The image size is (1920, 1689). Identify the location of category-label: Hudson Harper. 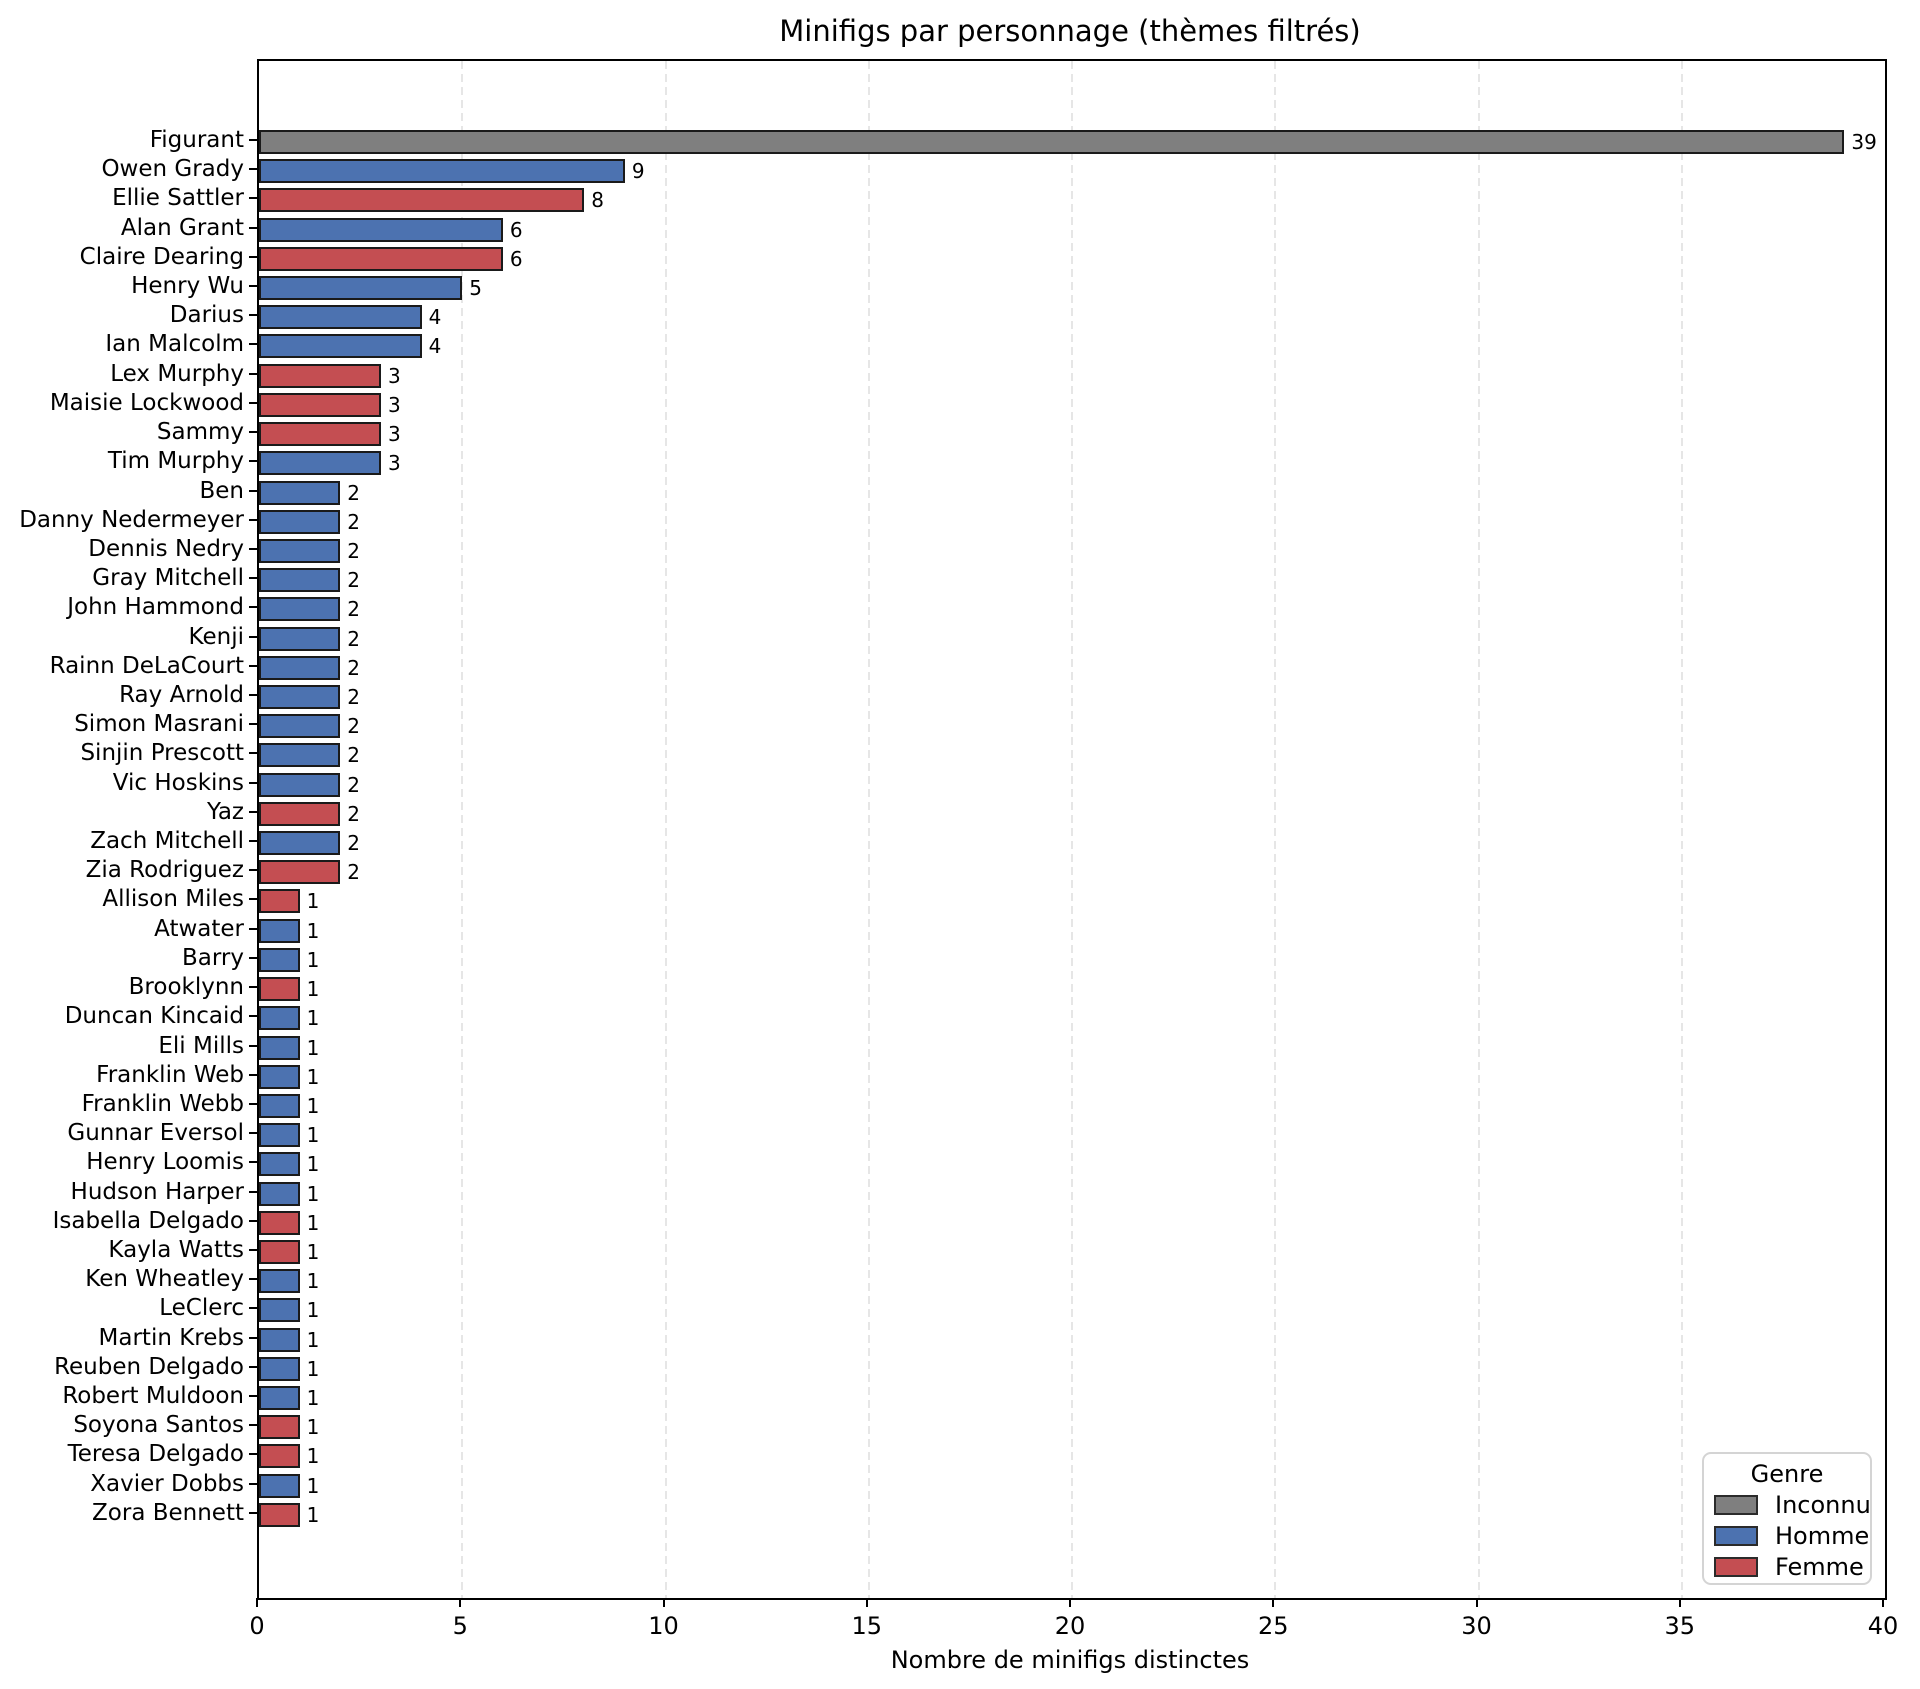
(157, 1191).